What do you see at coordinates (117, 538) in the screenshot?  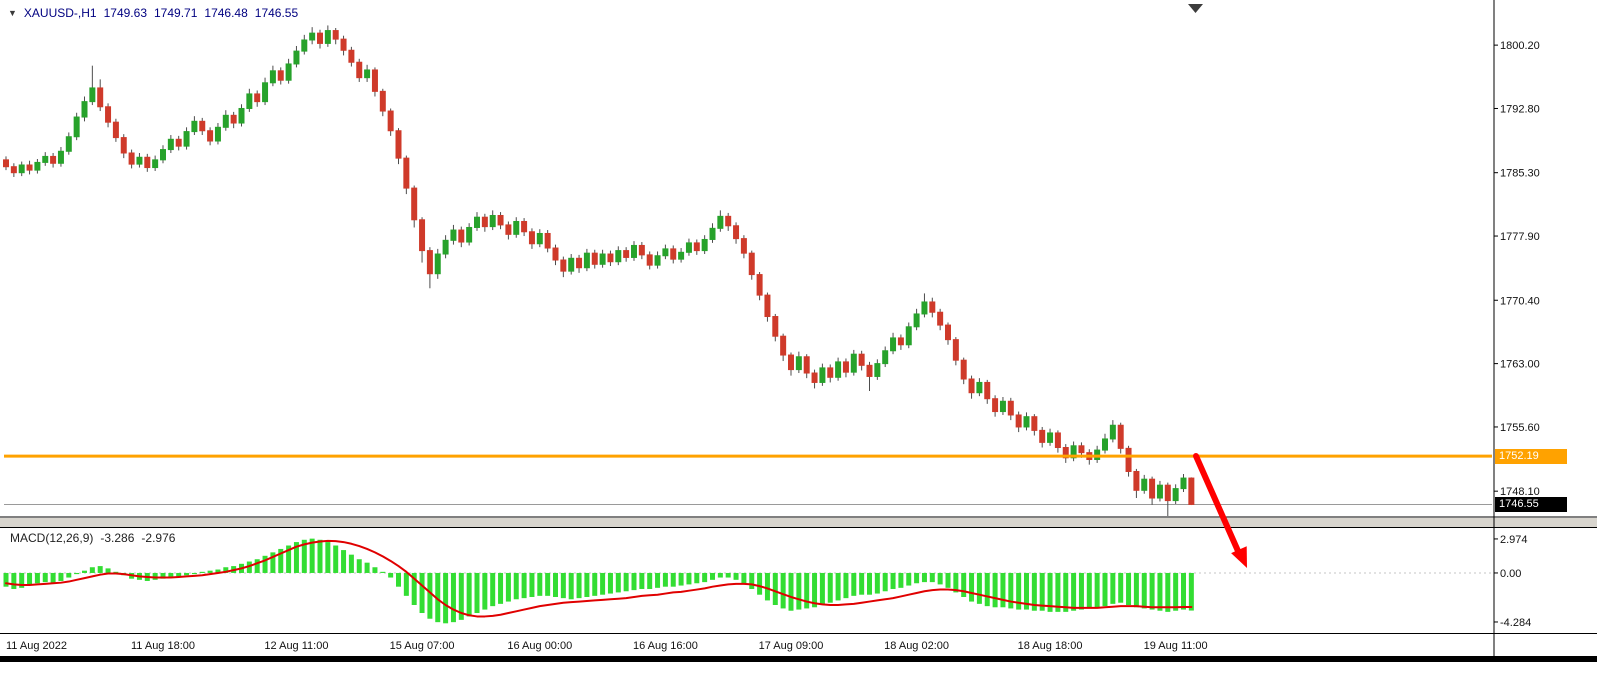 I see `macd-main-value: -3.286` at bounding box center [117, 538].